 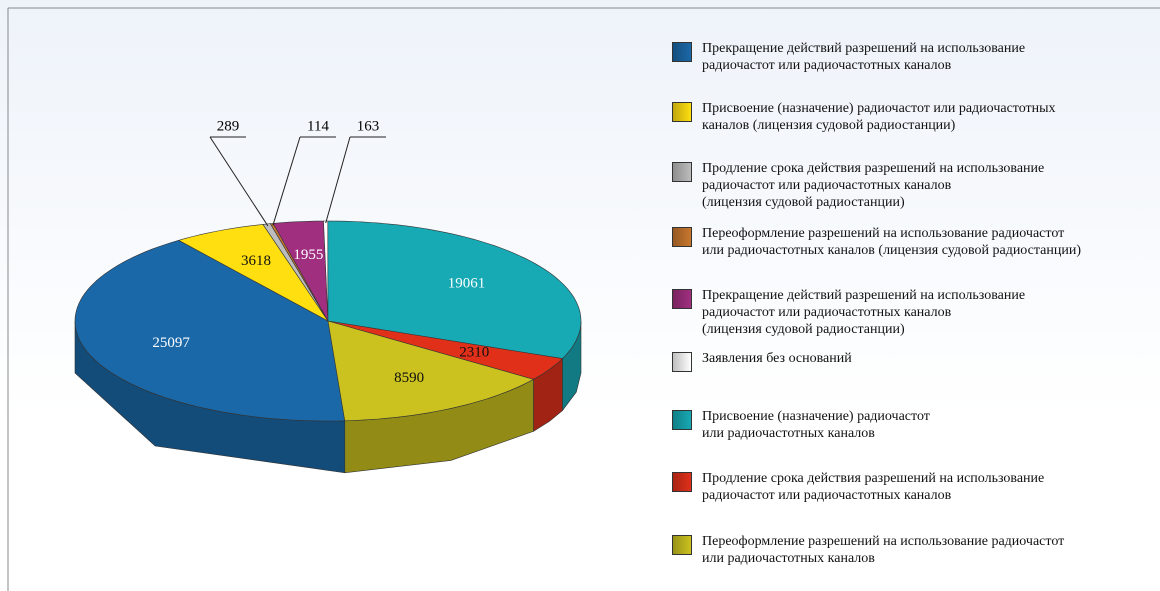 What do you see at coordinates (474, 352) in the screenshot?
I see `data-label: 2310` at bounding box center [474, 352].